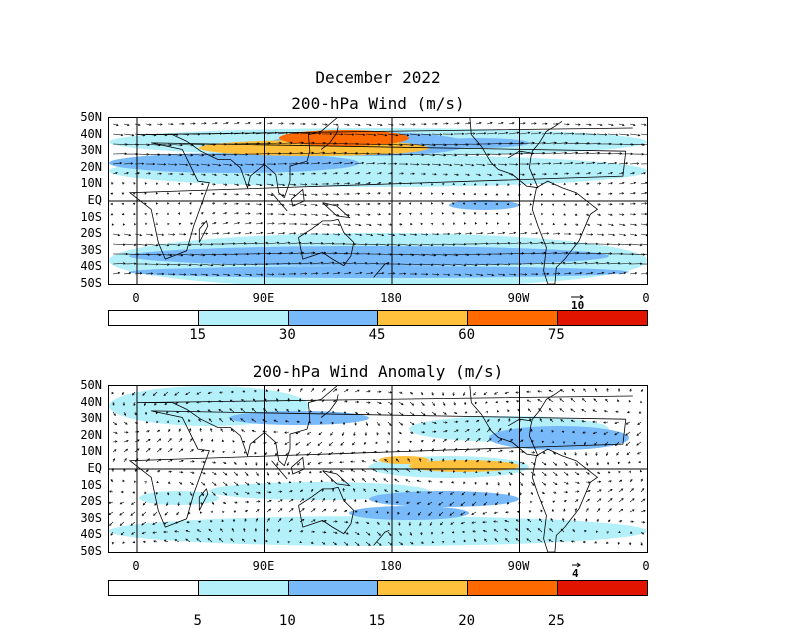 The image size is (800, 629). I want to click on reference-vector-2-label: 4, so click(577, 573).